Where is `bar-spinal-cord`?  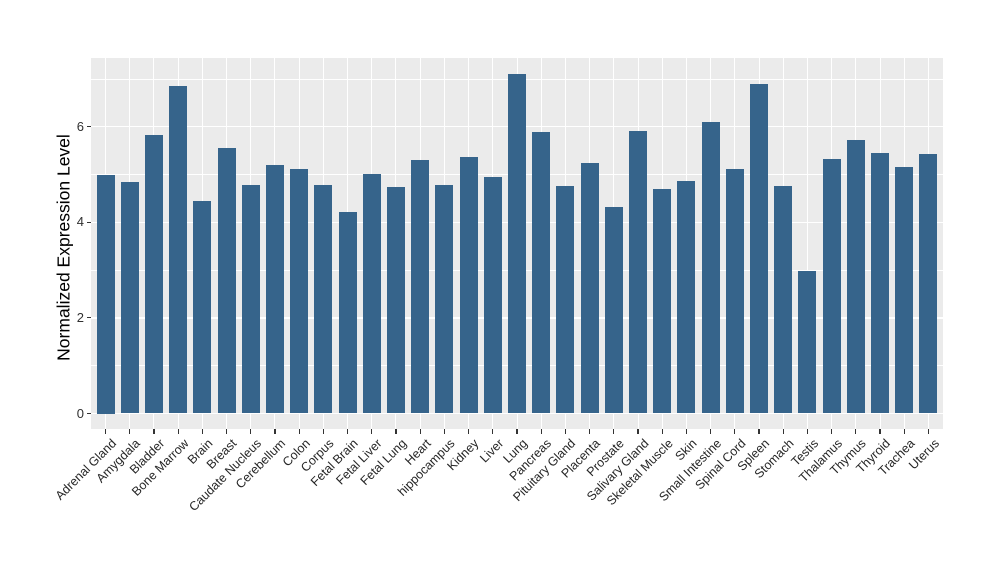
bar-spinal-cord is located at coordinates (734, 291).